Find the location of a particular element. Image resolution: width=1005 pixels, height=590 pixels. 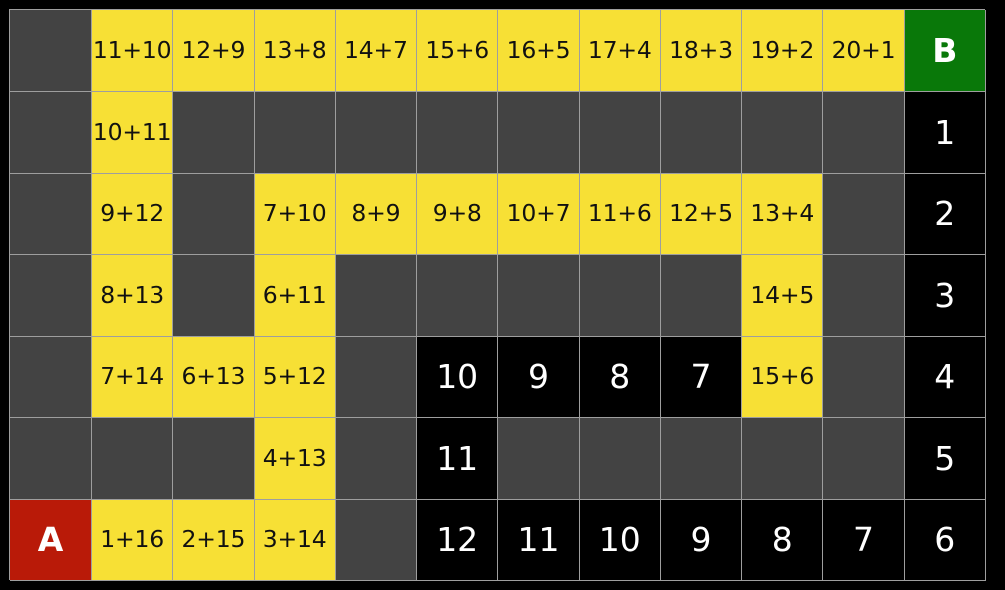

cell-label: 11+6 is located at coordinates (619, 213).